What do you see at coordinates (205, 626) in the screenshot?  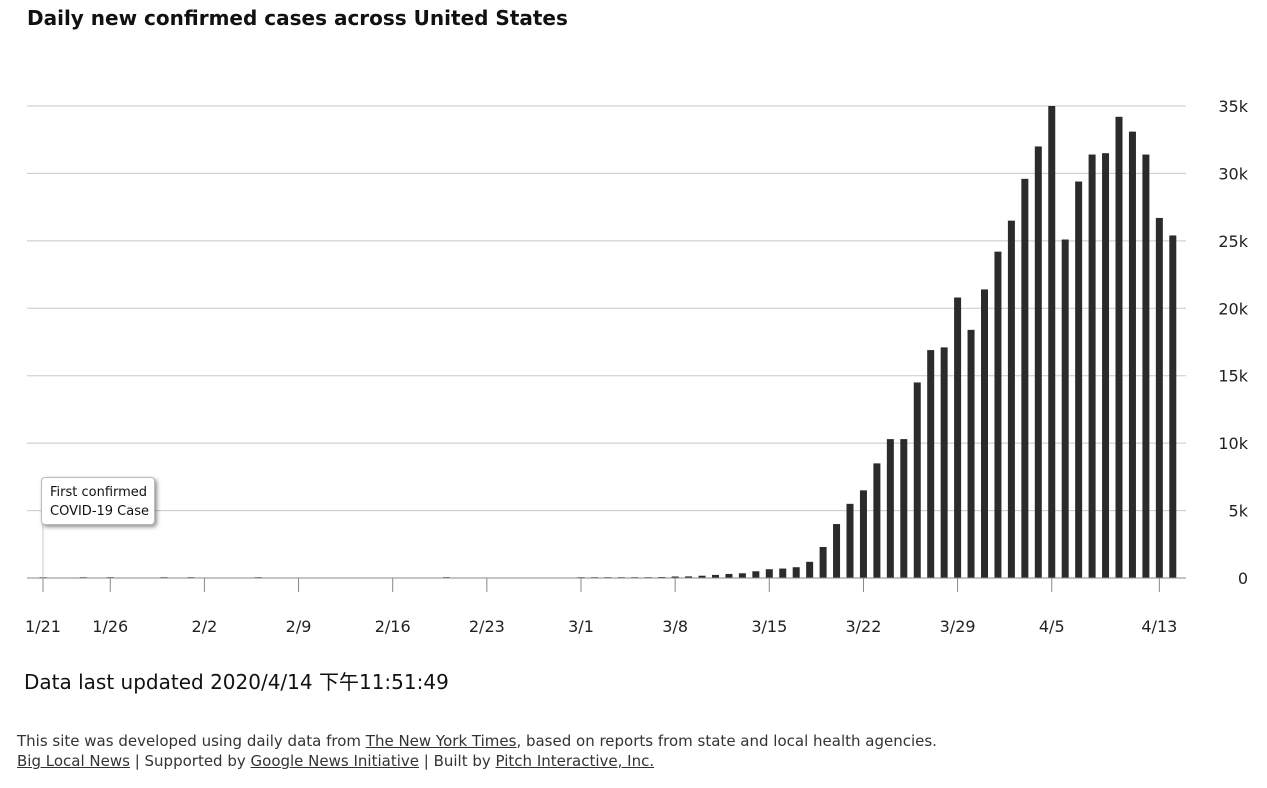 I see `x-tick-label: 2/2` at bounding box center [205, 626].